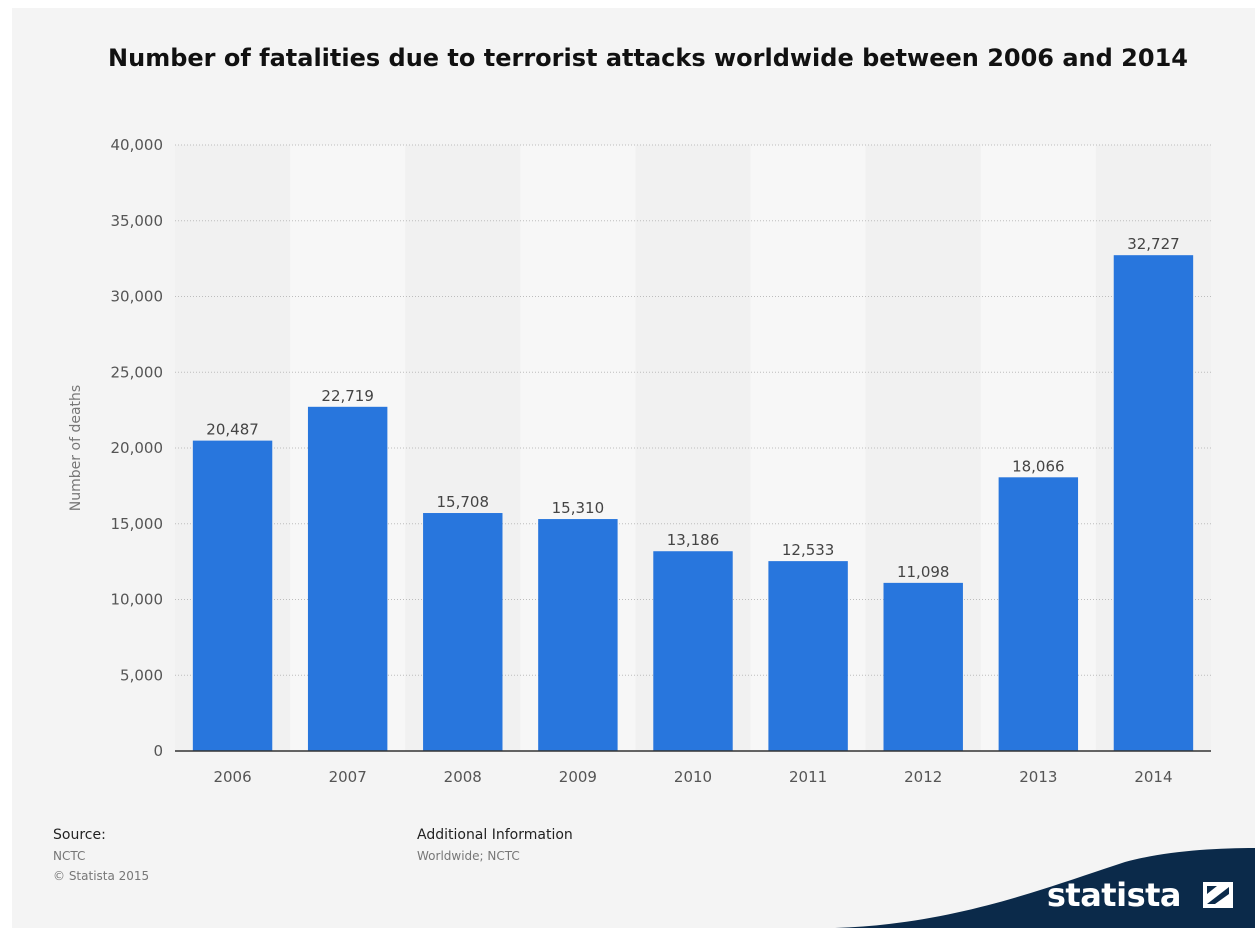  What do you see at coordinates (232, 430) in the screenshot?
I see `bar-value-label: 20,487` at bounding box center [232, 430].